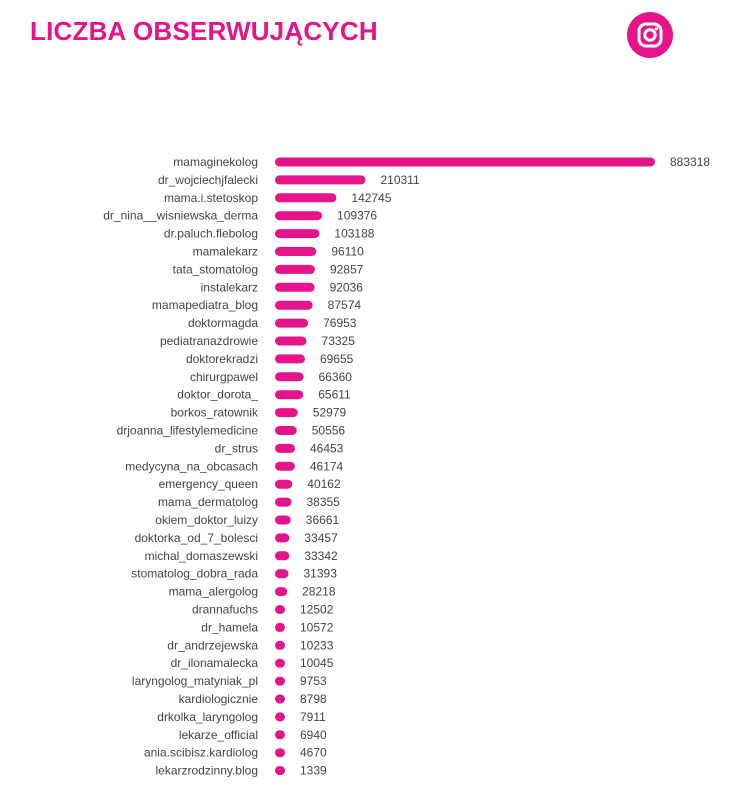 The height and width of the screenshot is (793, 739). Describe the element at coordinates (313, 753) in the screenshot. I see `value-label: 4670` at that location.